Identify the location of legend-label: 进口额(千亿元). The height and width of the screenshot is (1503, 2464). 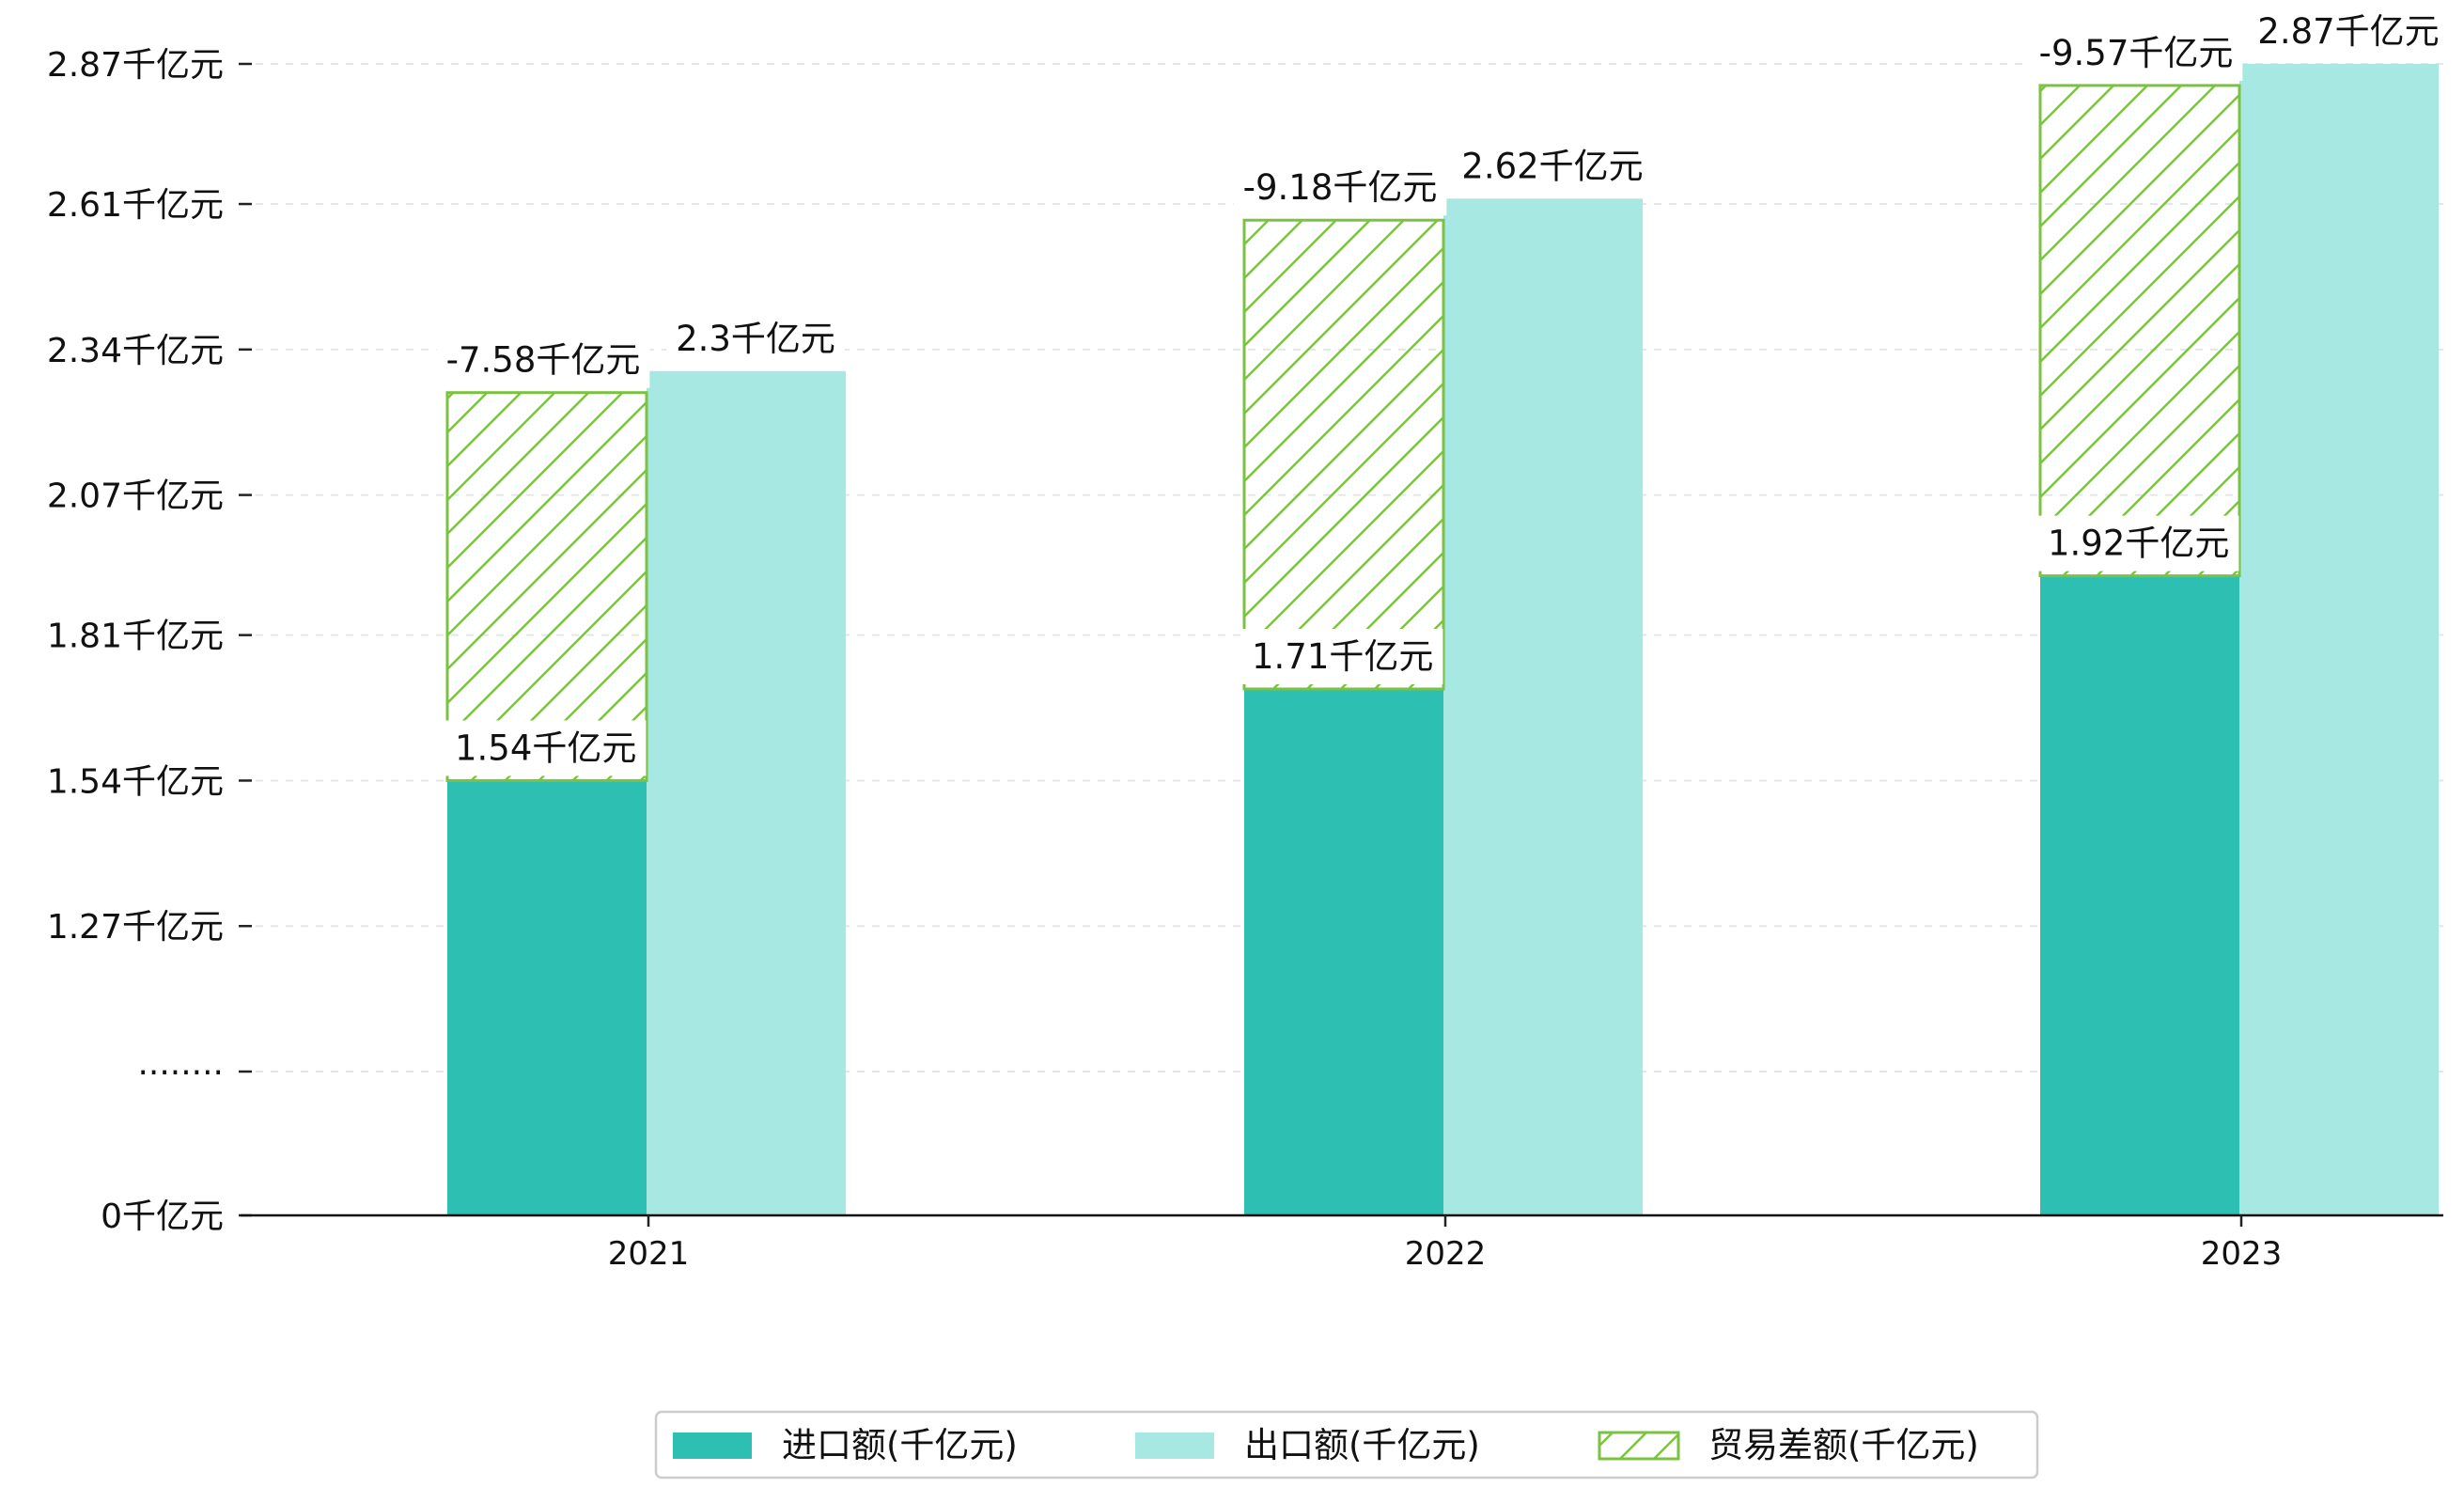
(900, 1445).